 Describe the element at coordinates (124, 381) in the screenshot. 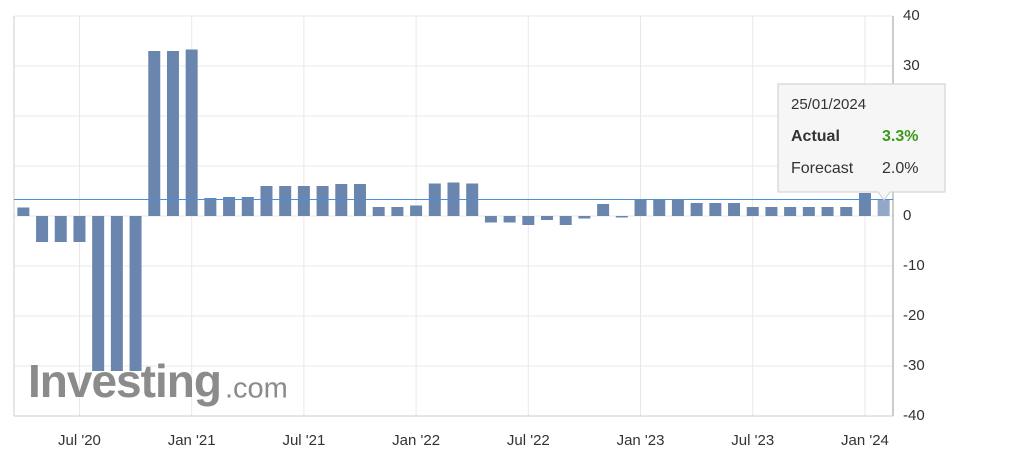

I see `watermark-brand: Investing` at that location.